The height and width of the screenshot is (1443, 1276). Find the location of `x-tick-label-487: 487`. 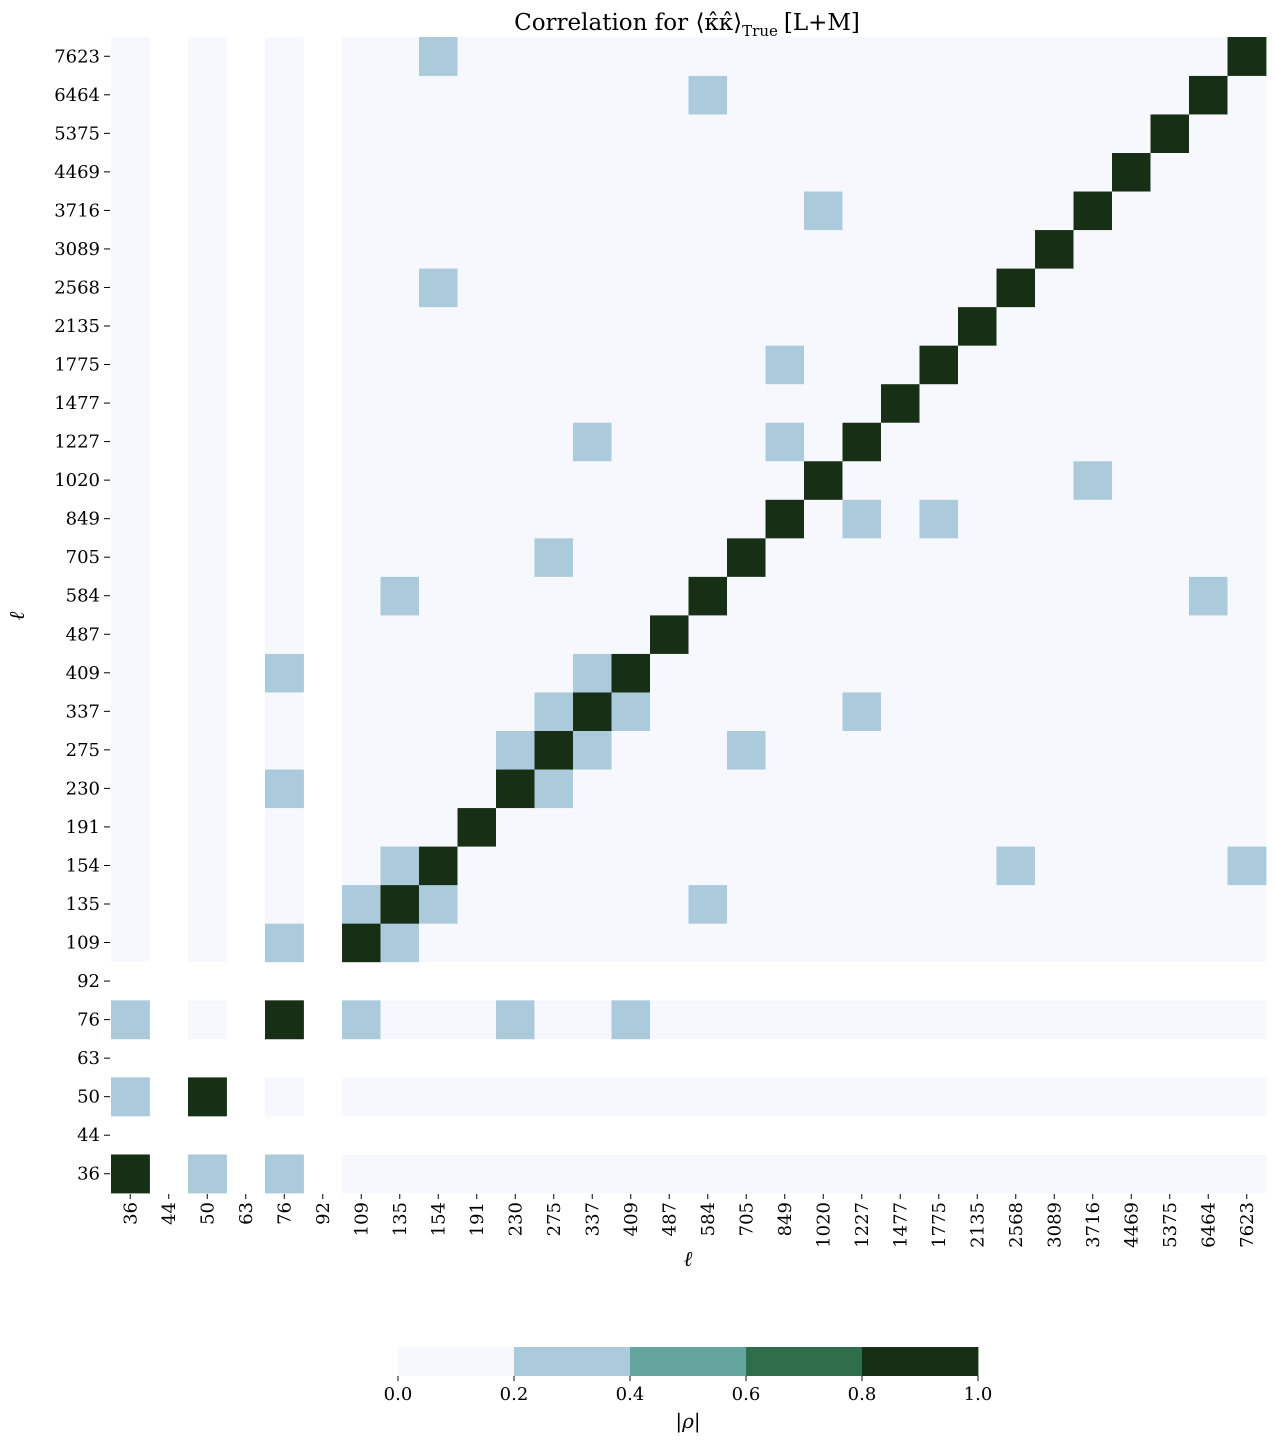

x-tick-label-487: 487 is located at coordinates (669, 1219).